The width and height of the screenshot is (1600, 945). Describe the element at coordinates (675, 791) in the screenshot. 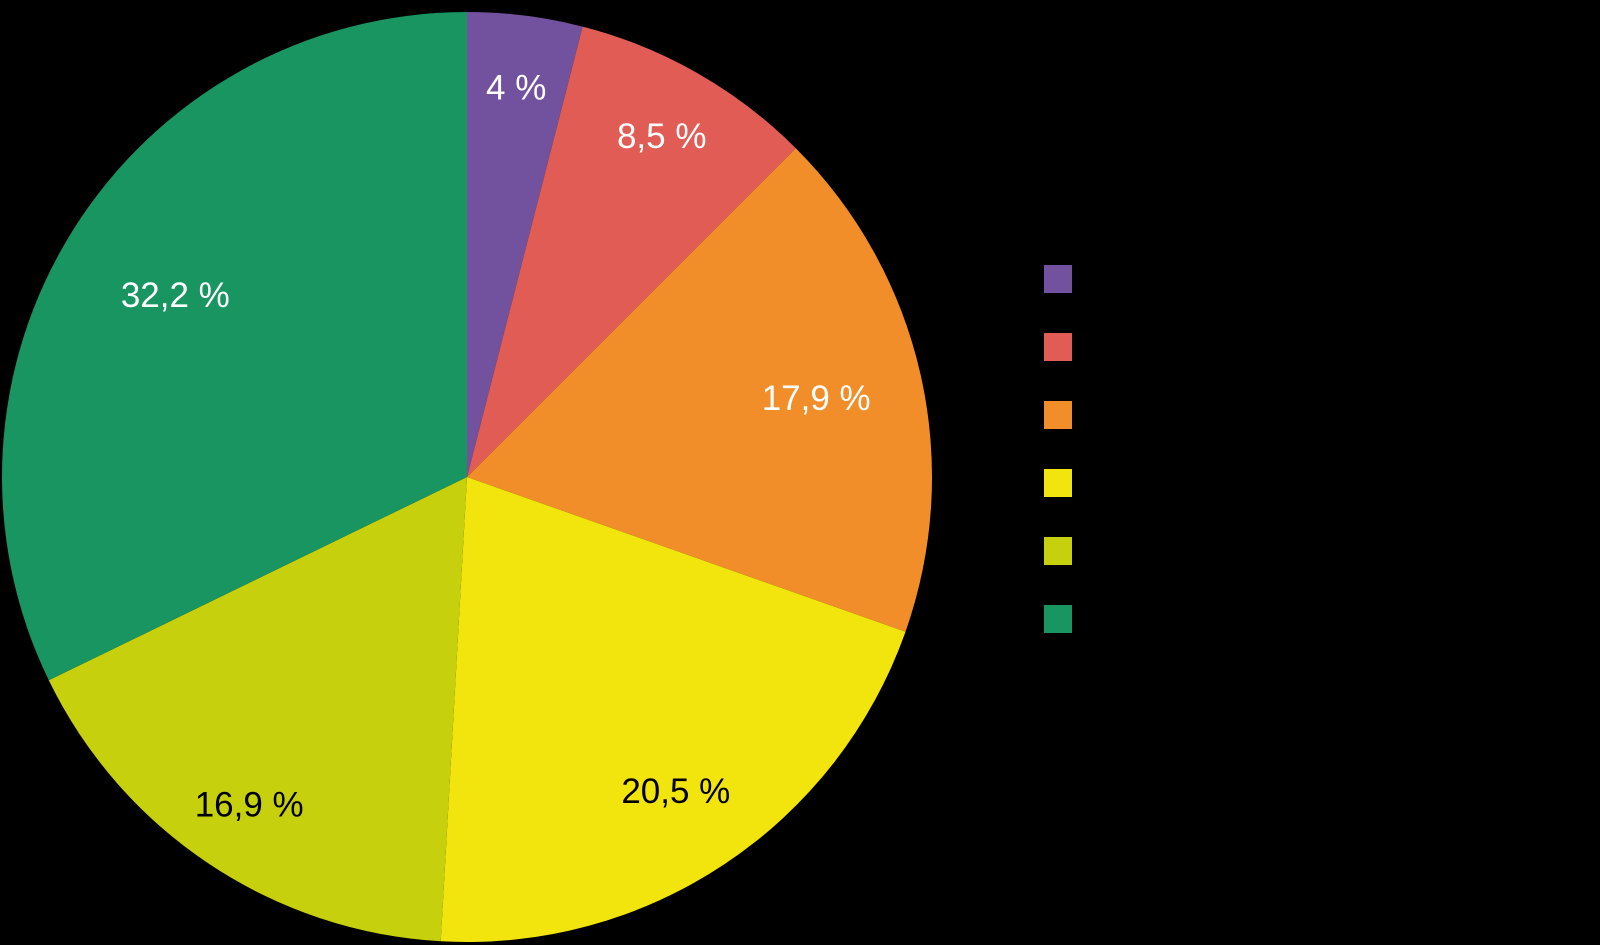

I see `pie-slice-yellow-label: 20,5 %` at that location.